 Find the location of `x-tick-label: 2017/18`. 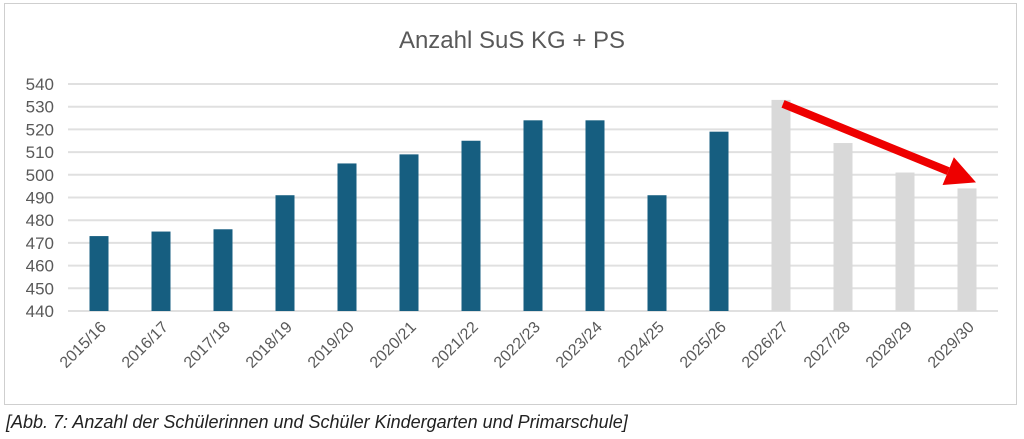

x-tick-label: 2017/18 is located at coordinates (207, 345).